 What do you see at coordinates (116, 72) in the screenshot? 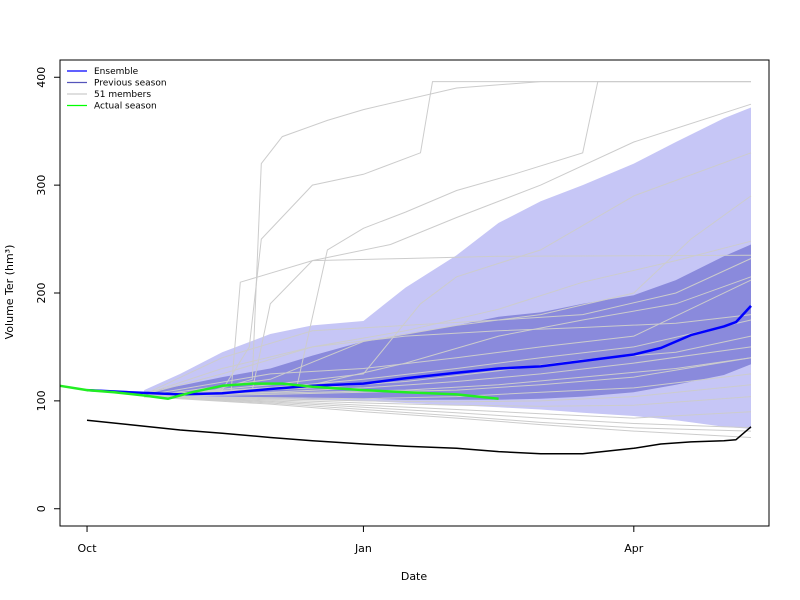
I see `legend-label: Ensemble` at bounding box center [116, 72].